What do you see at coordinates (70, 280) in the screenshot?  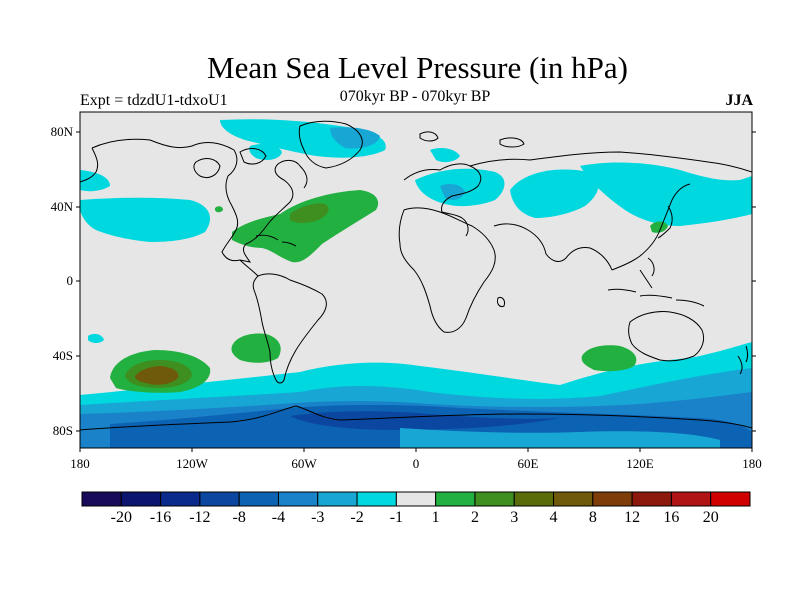 I see `lat-tick-label: 0` at bounding box center [70, 280].